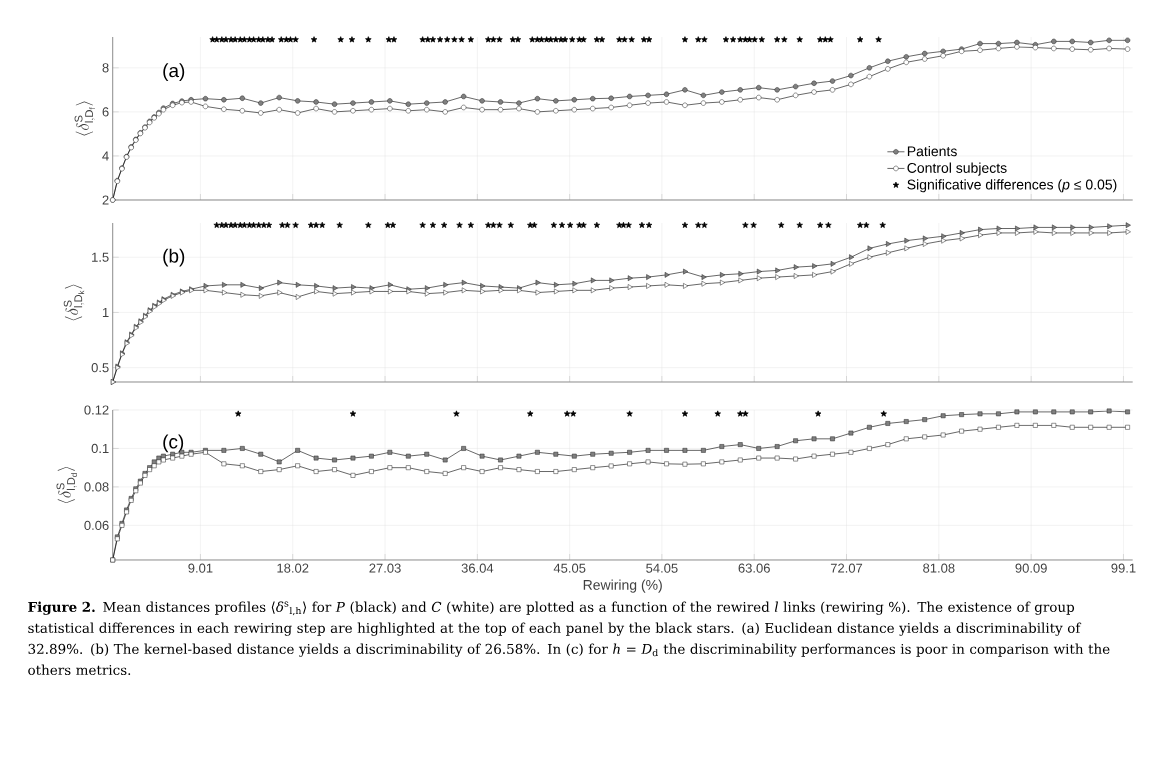  What do you see at coordinates (754, 568) in the screenshot?
I see `x-tick-label: 63.06` at bounding box center [754, 568].